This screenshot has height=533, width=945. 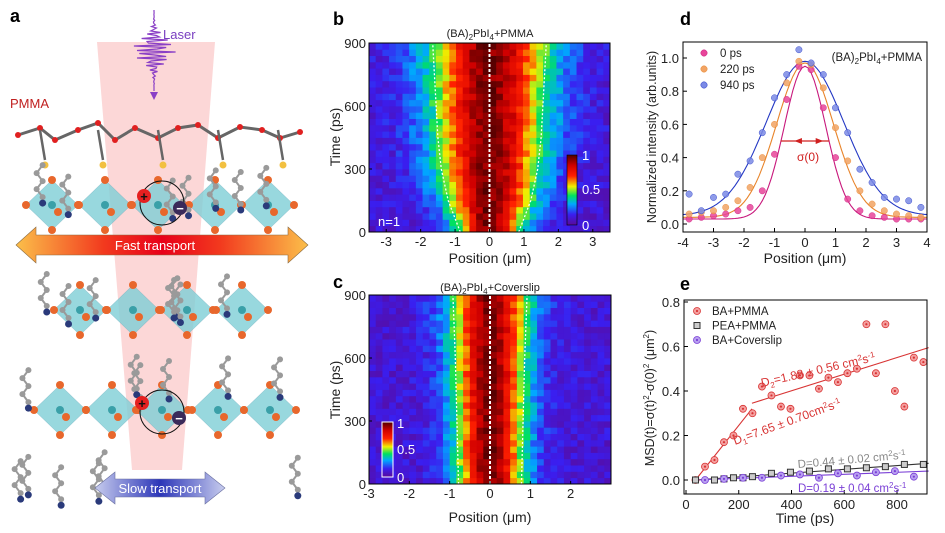 I want to click on x-tick-label: 200, so click(x=739, y=504).